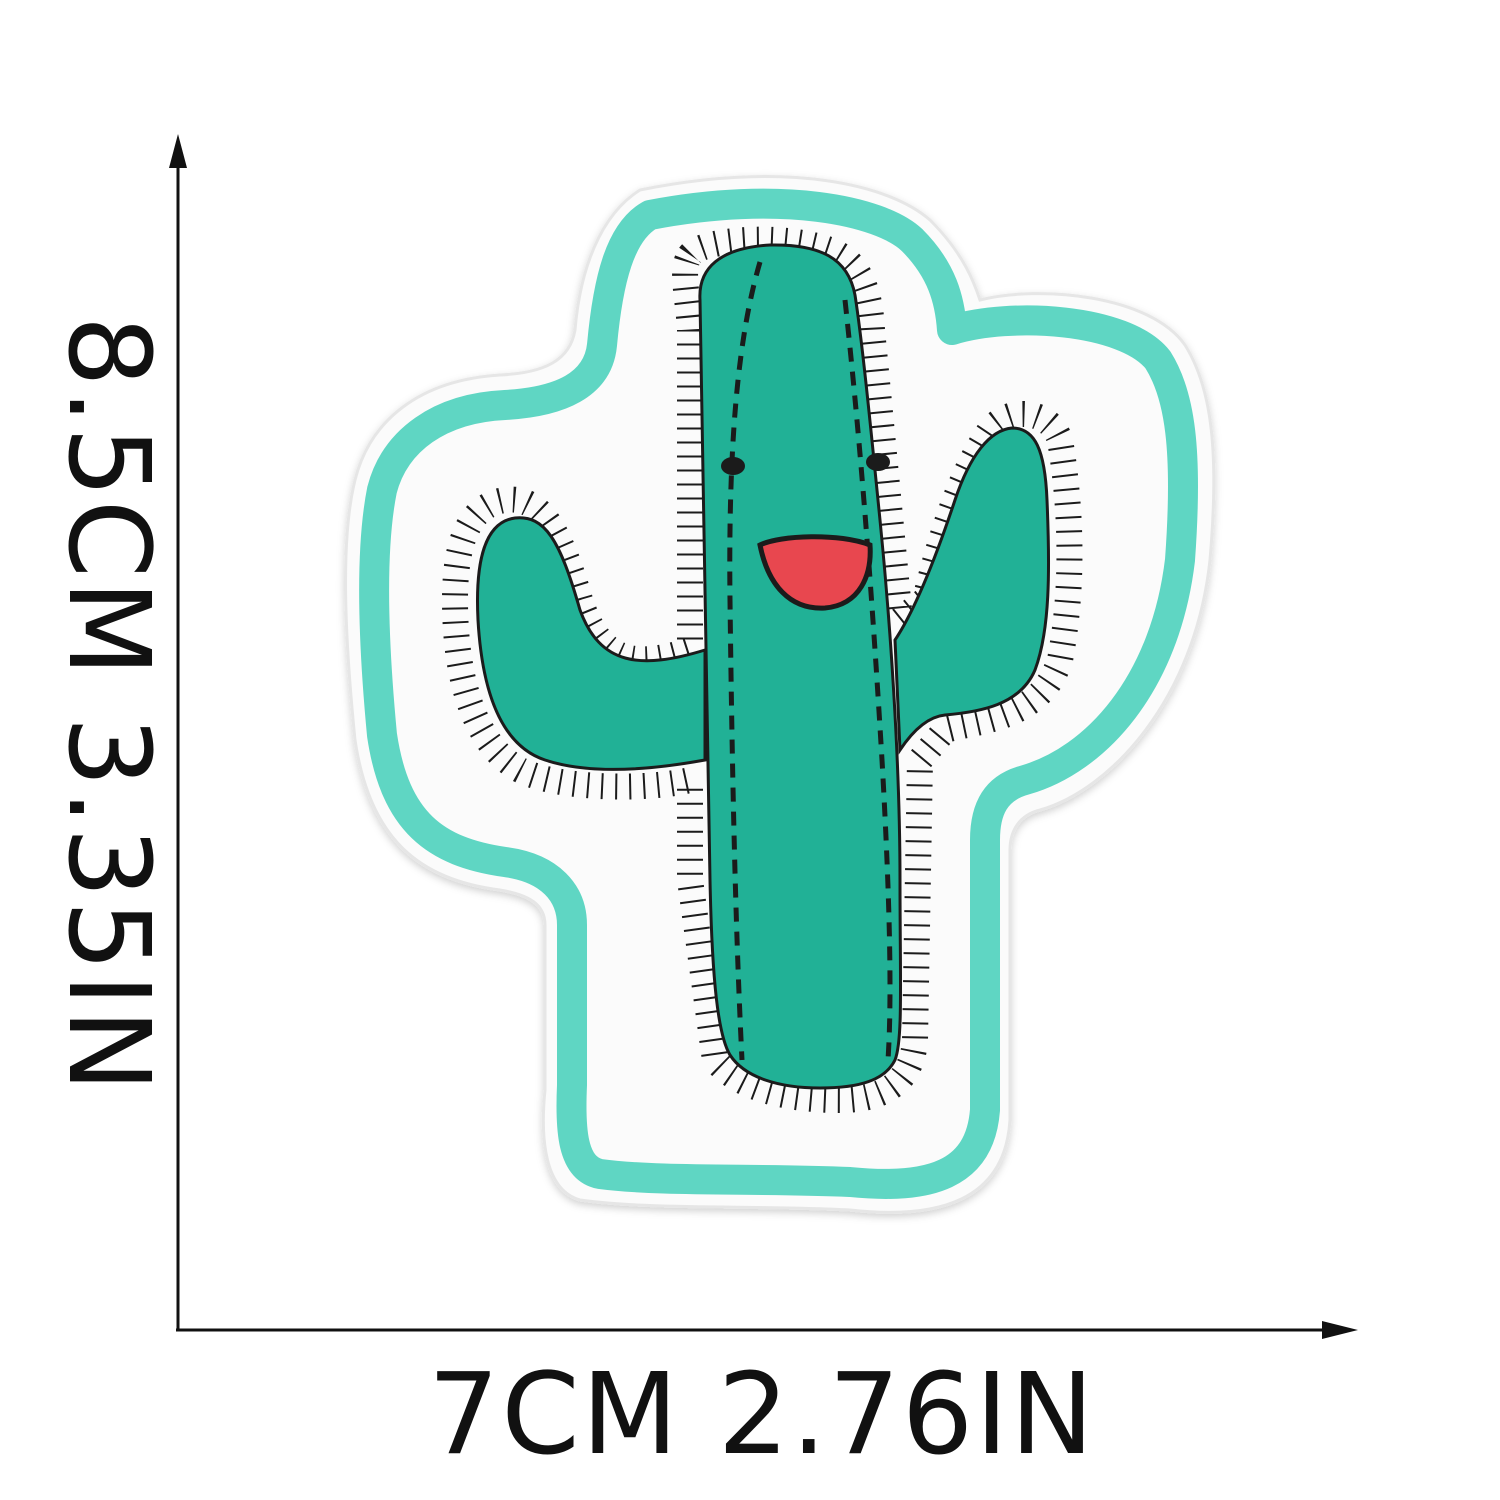 The height and width of the screenshot is (1500, 1500). What do you see at coordinates (805, 532) in the screenshot?
I see `cactus-face` at bounding box center [805, 532].